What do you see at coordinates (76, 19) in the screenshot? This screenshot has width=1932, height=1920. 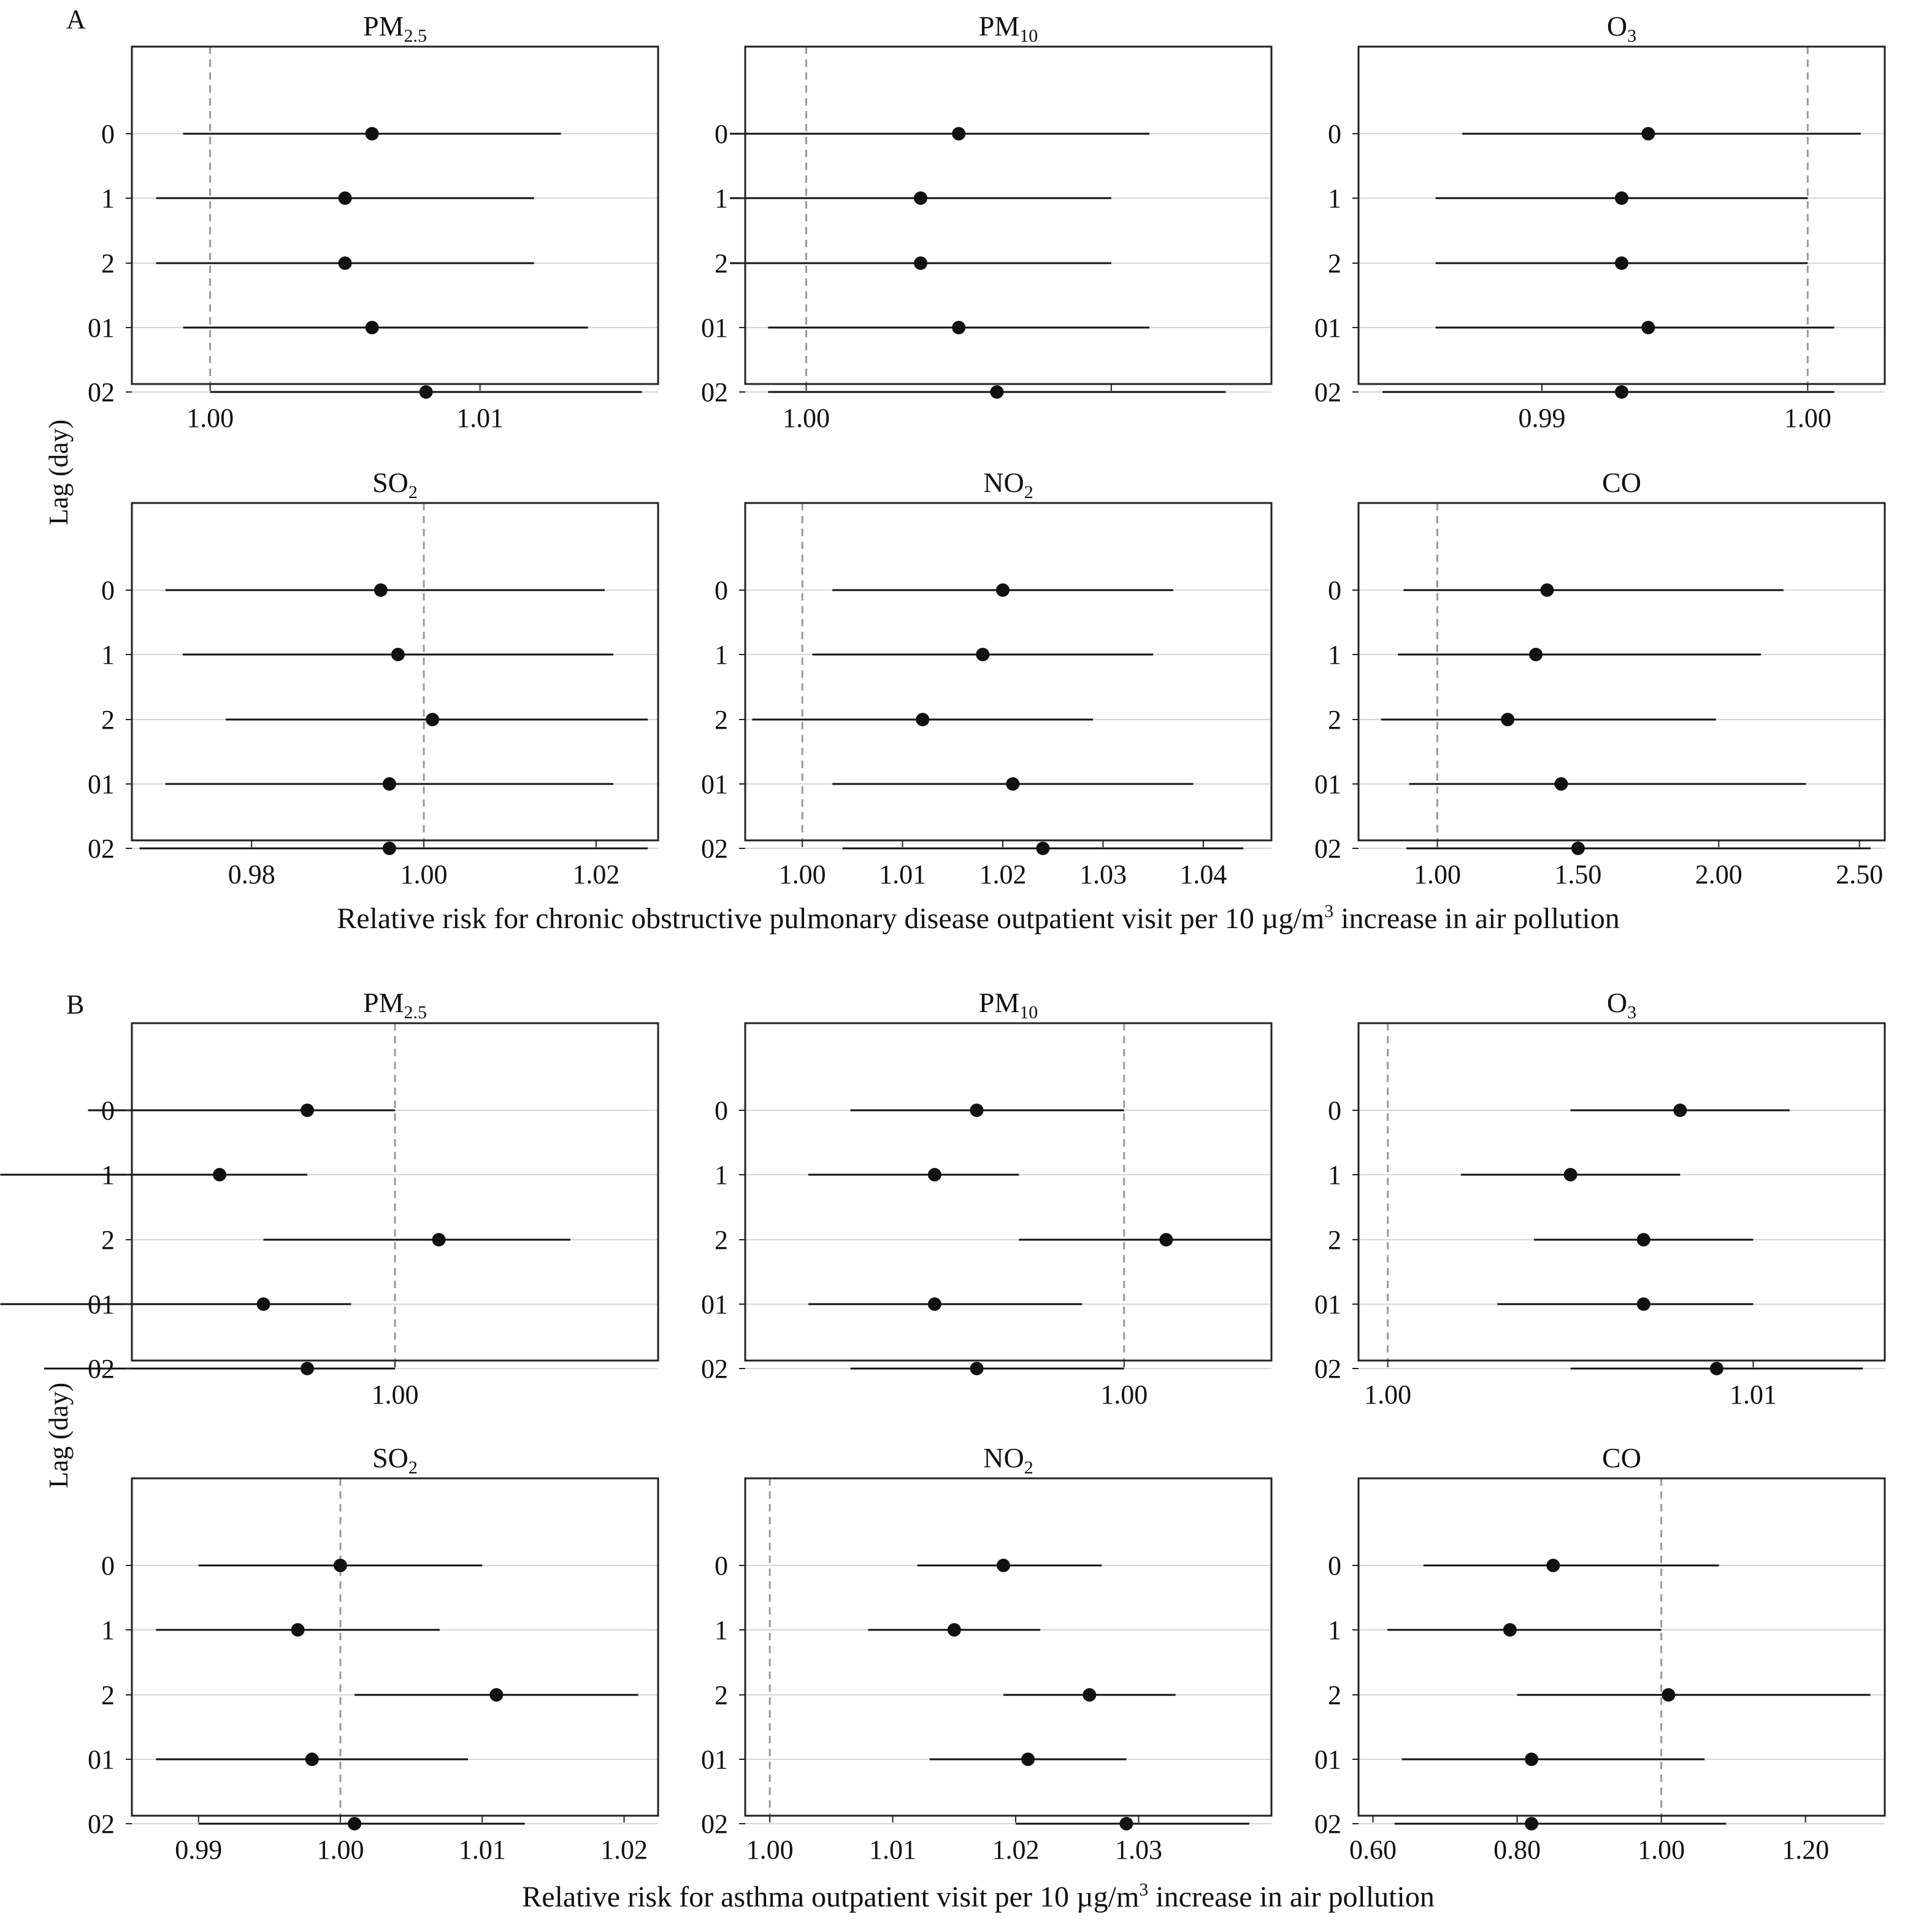 I see `section-label-a: A` at bounding box center [76, 19].